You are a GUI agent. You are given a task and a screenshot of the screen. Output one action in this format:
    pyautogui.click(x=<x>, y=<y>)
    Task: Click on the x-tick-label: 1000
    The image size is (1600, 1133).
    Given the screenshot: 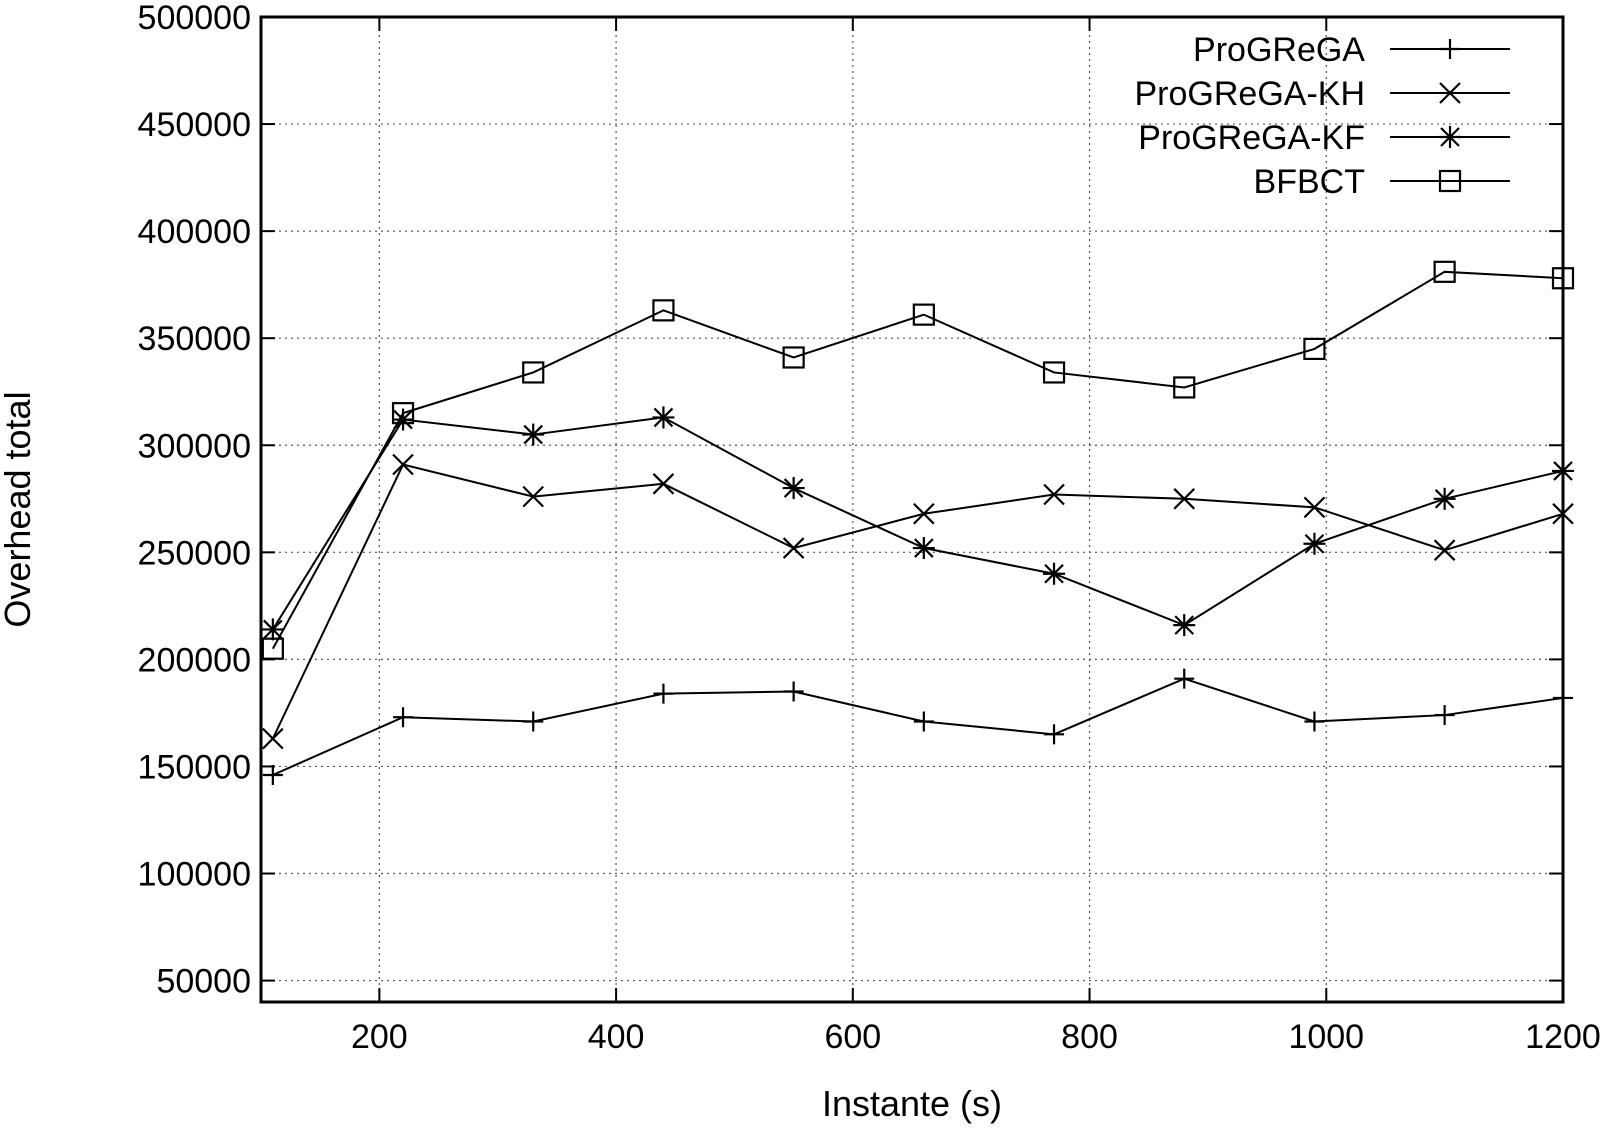 What is the action you would take?
    pyautogui.click(x=1326, y=1037)
    